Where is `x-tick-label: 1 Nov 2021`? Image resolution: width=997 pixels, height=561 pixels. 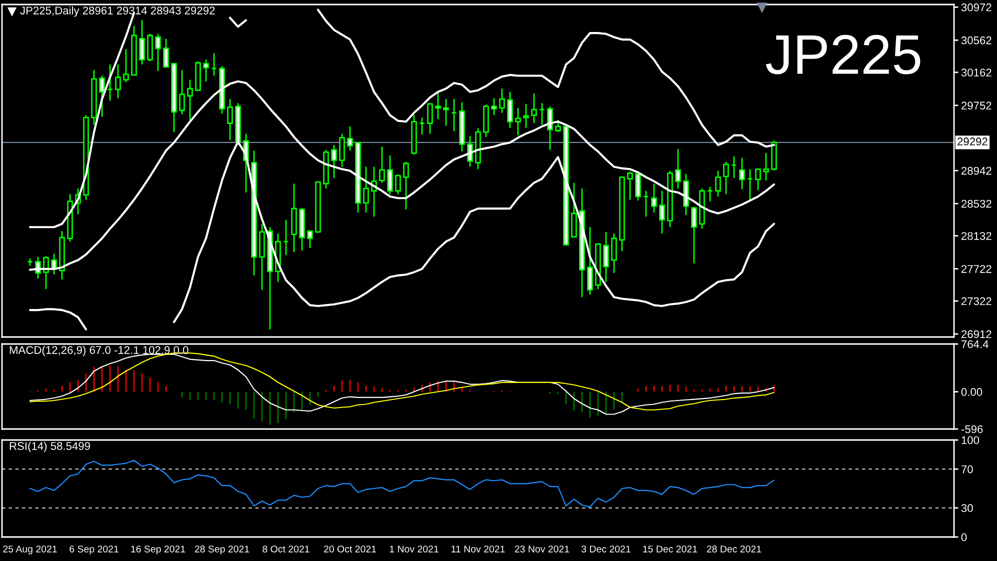 x-tick-label: 1 Nov 2021 is located at coordinates (414, 549).